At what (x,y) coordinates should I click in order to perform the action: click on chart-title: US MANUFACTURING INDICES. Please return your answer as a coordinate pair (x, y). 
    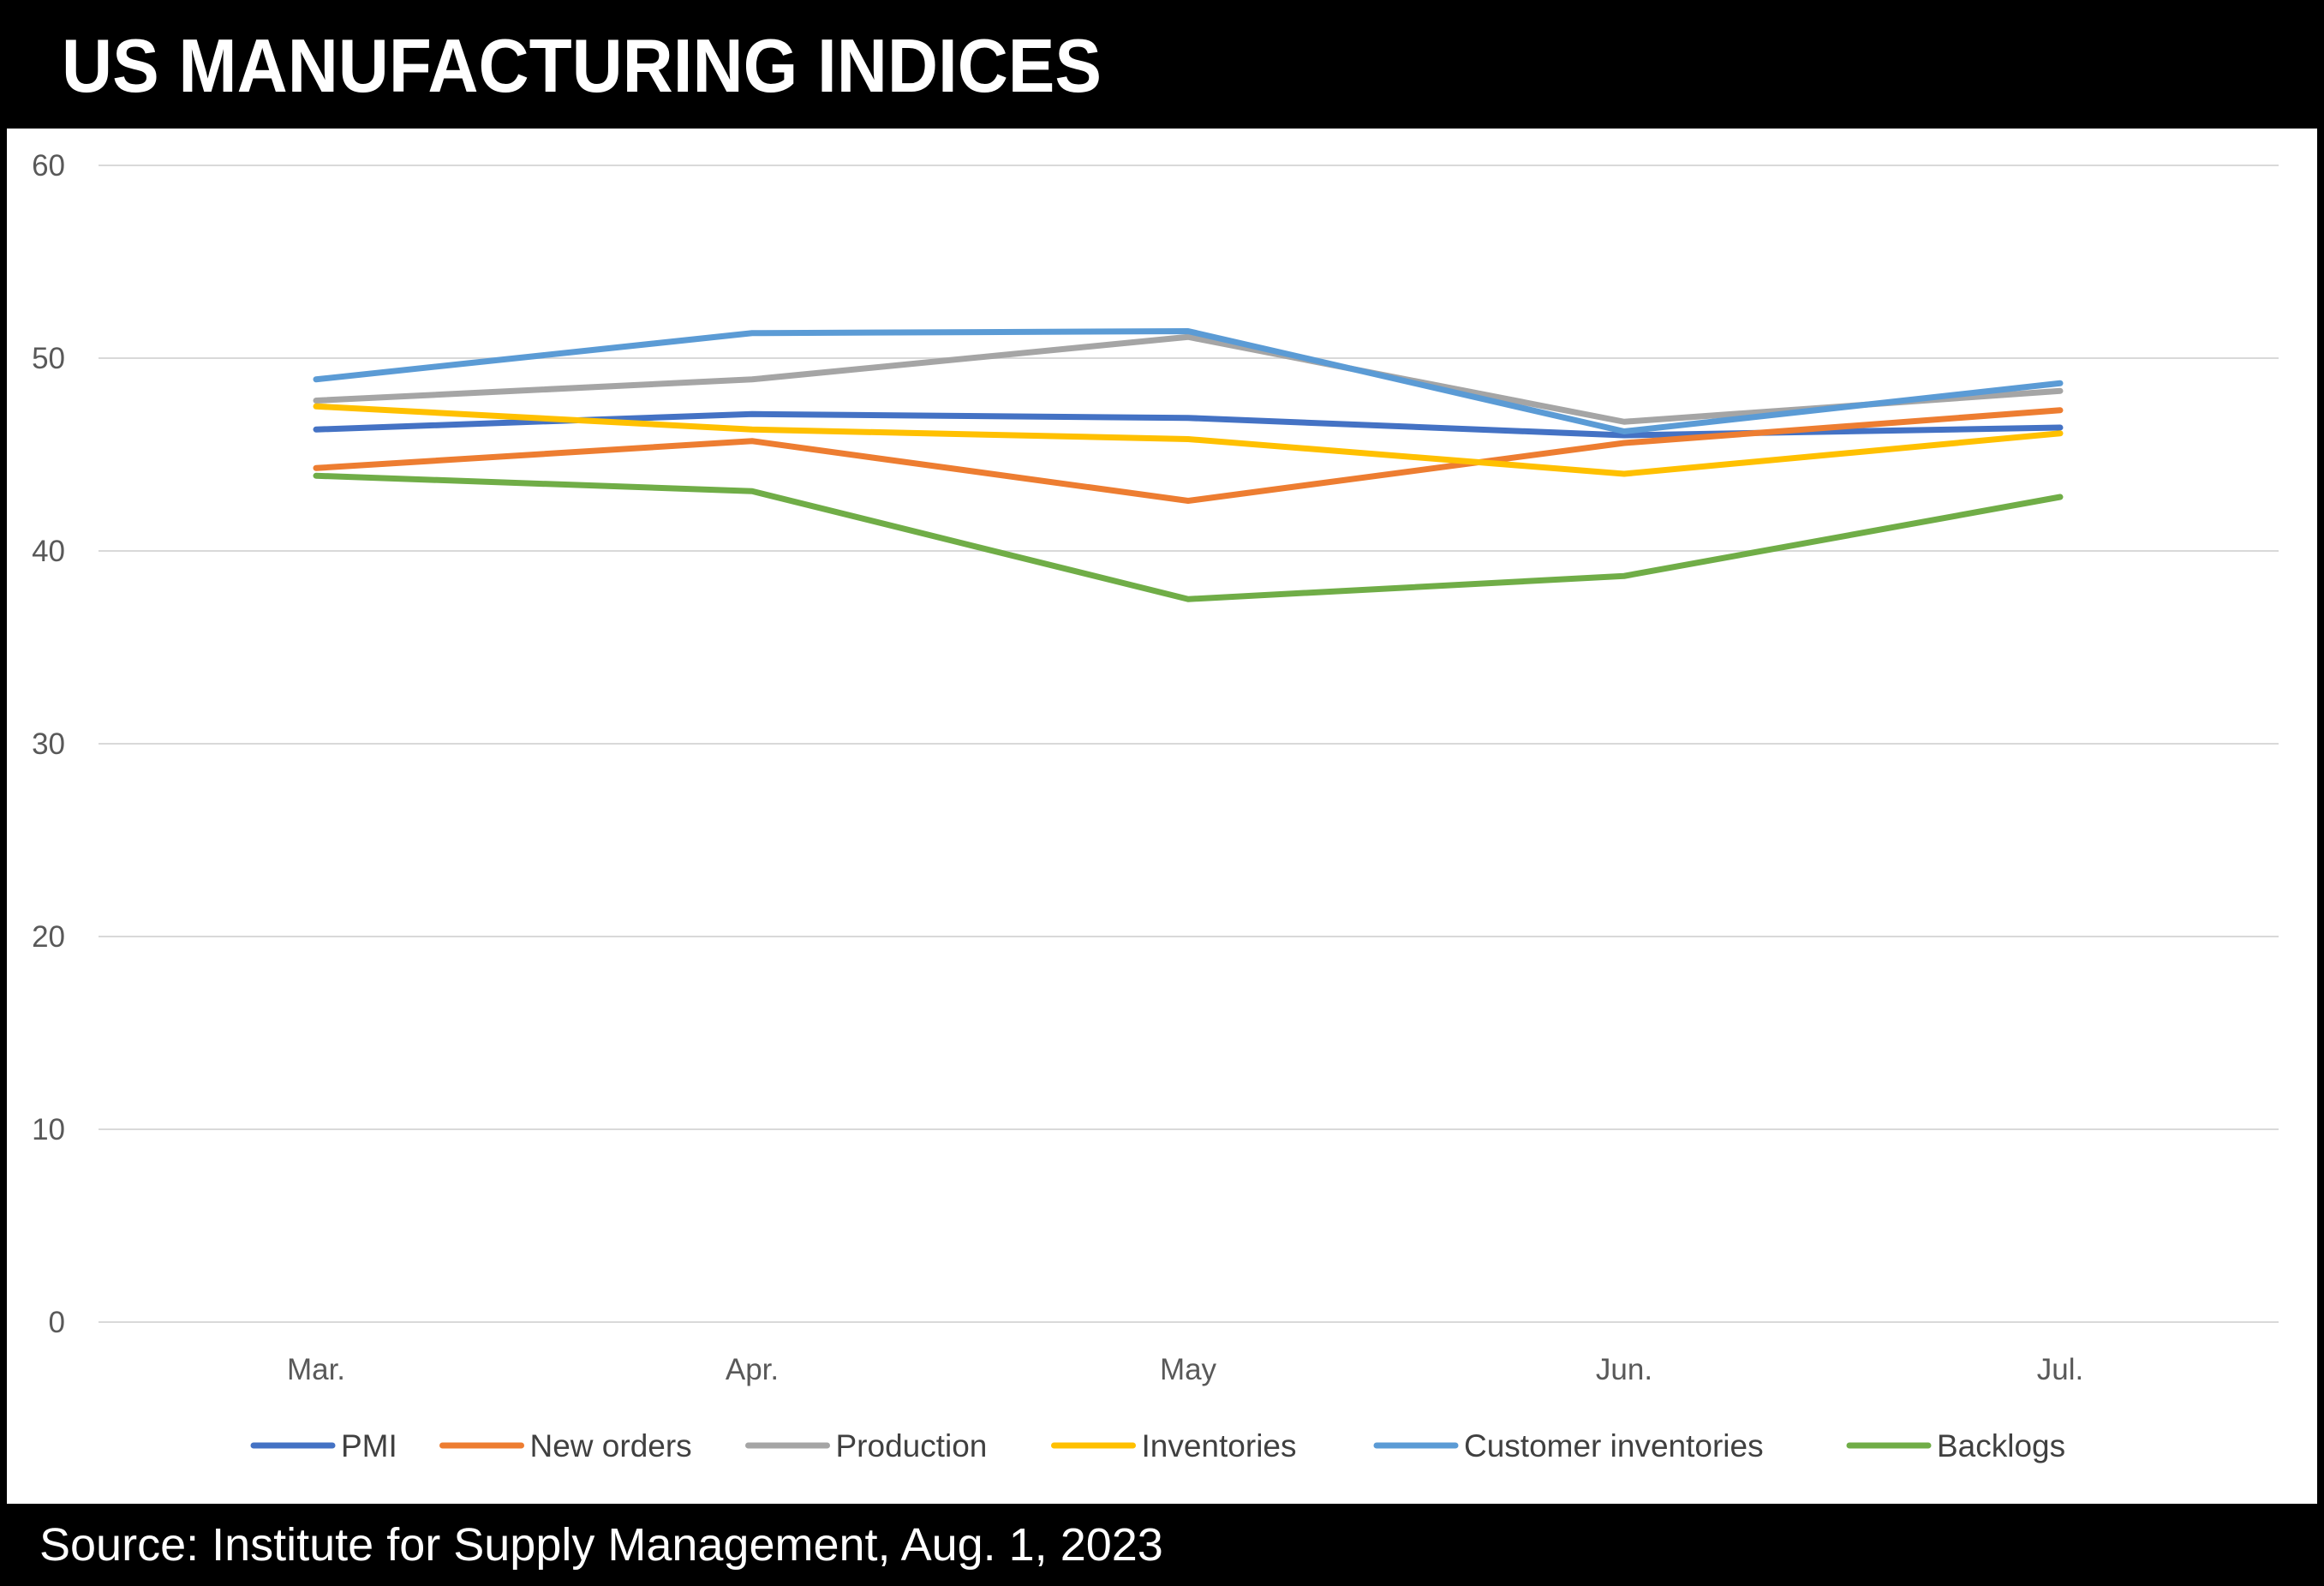
    Looking at the image, I should click on (582, 65).